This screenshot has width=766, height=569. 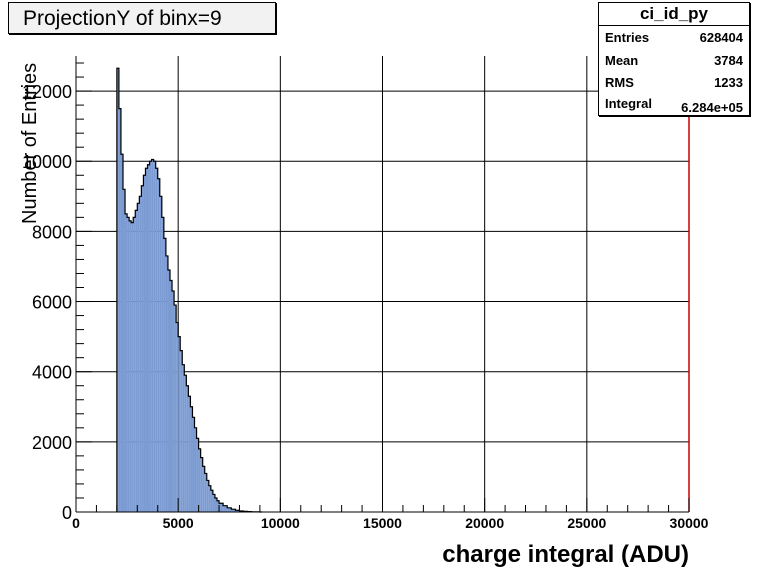 I want to click on chart-title: ProjectionY of binx=9, so click(x=142, y=18).